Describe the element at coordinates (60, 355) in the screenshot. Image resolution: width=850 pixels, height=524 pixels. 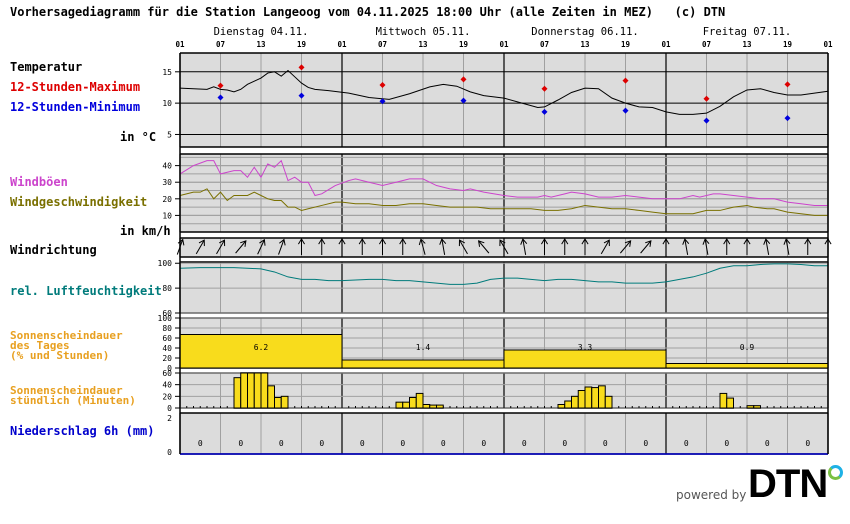
I see `label-sun-daily-3: (% und Stunden)` at that location.